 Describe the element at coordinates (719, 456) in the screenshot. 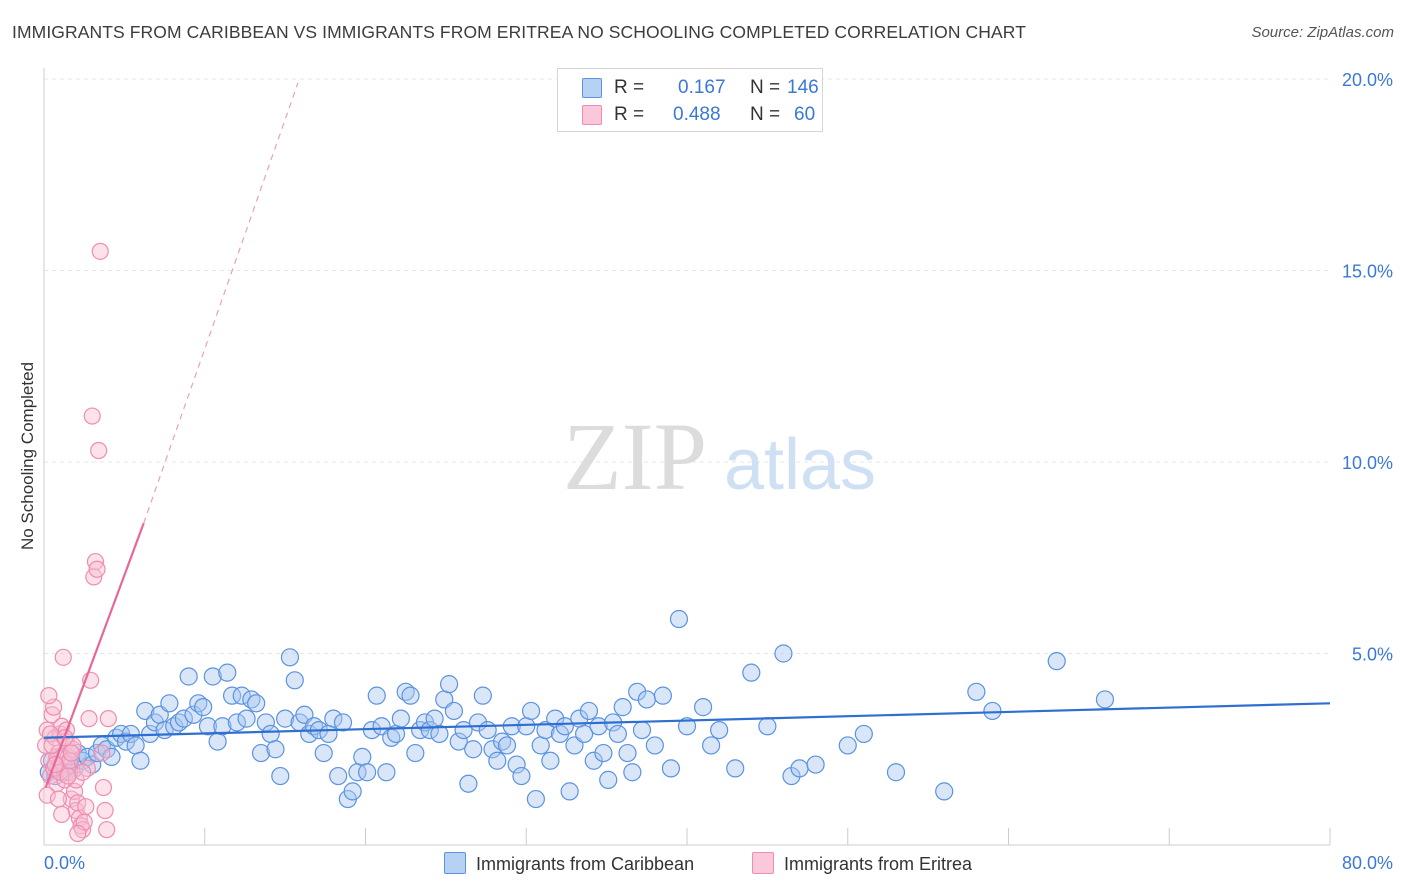

I see `watermark: ZIP atlas` at that location.